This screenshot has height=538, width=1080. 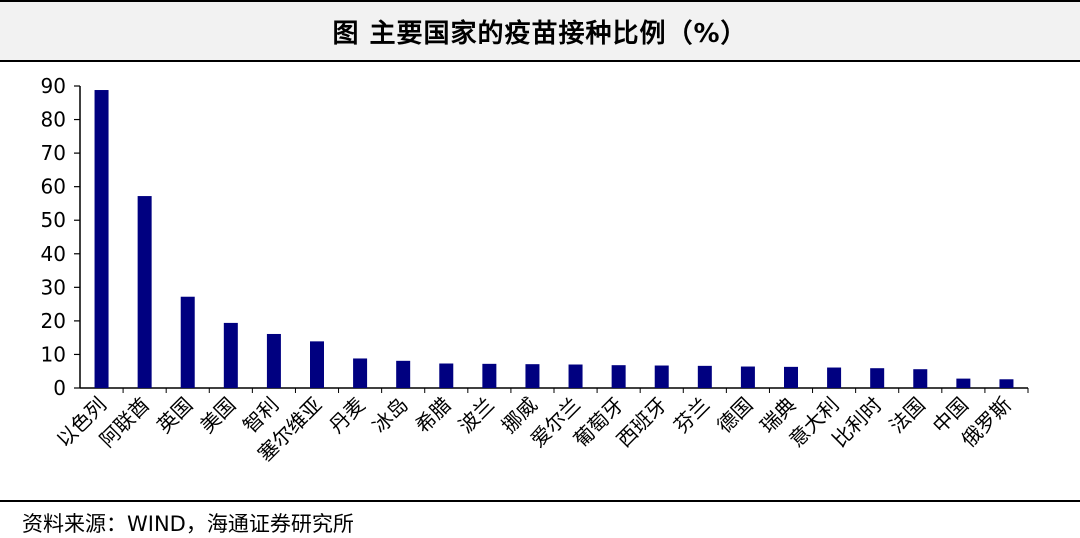 What do you see at coordinates (59, 388) in the screenshot?
I see `y-tick-label: 0` at bounding box center [59, 388].